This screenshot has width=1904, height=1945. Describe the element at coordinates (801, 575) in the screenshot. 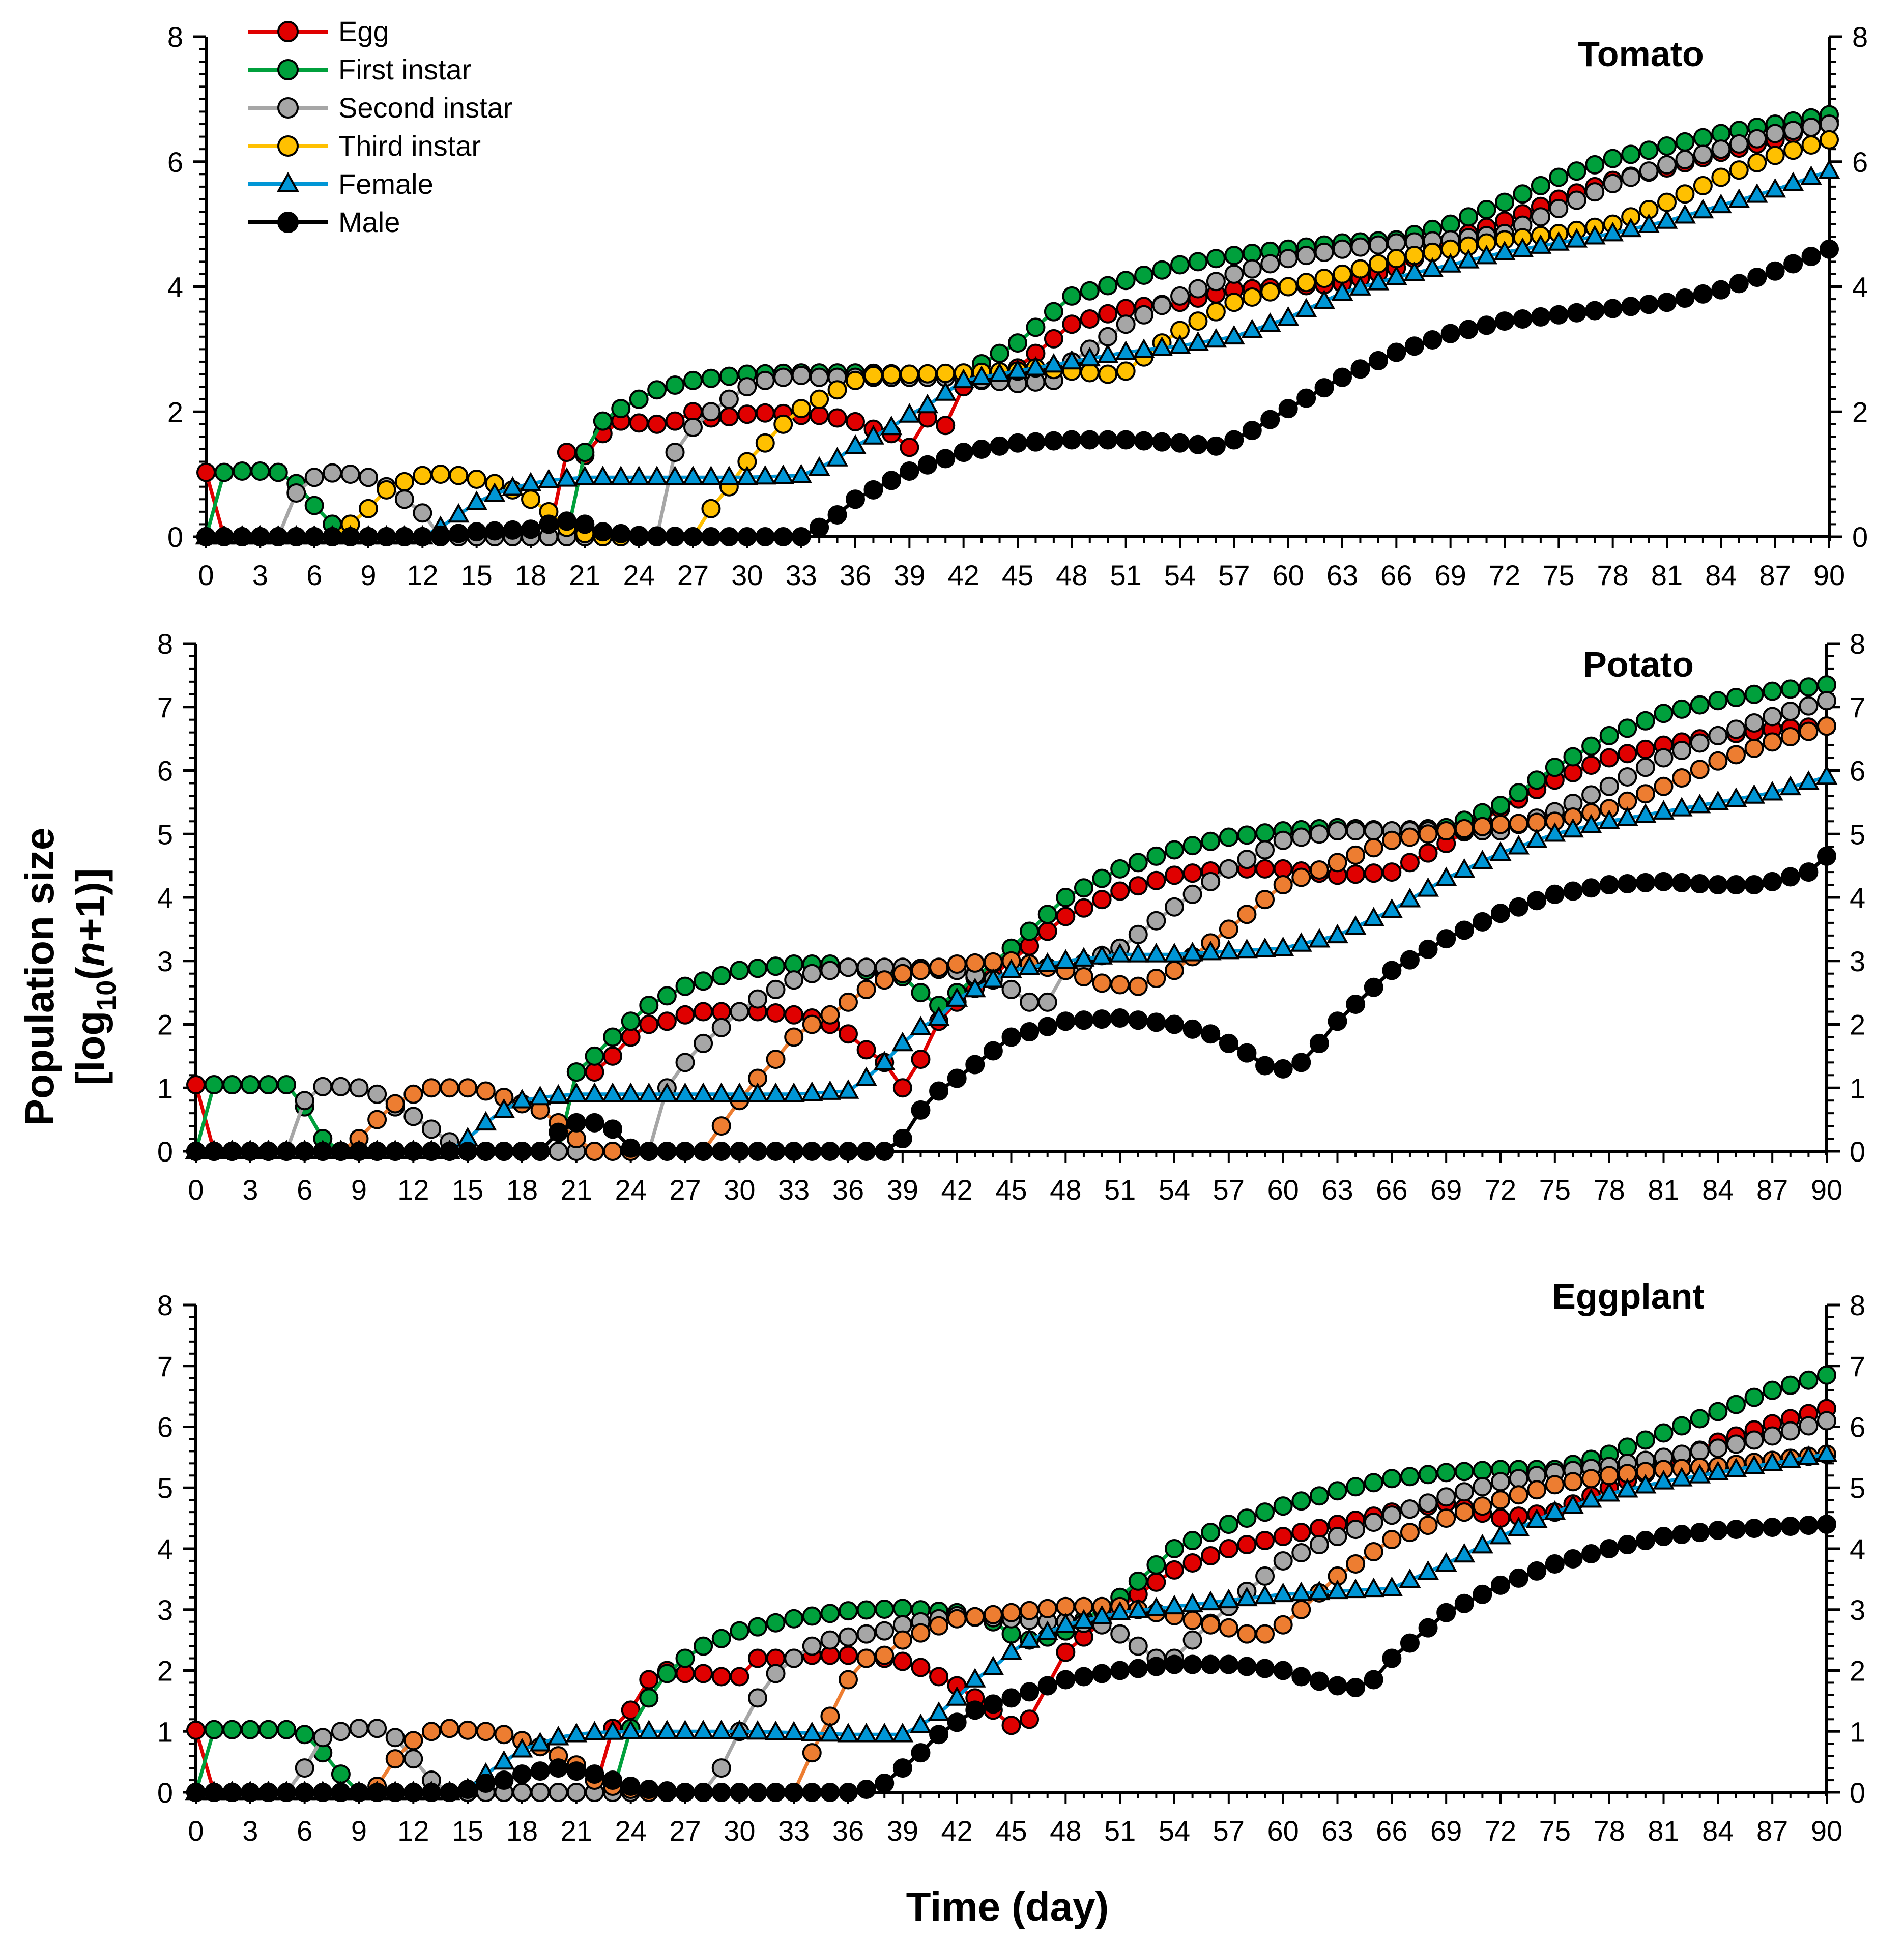

I see `x-tick-label: 33` at that location.